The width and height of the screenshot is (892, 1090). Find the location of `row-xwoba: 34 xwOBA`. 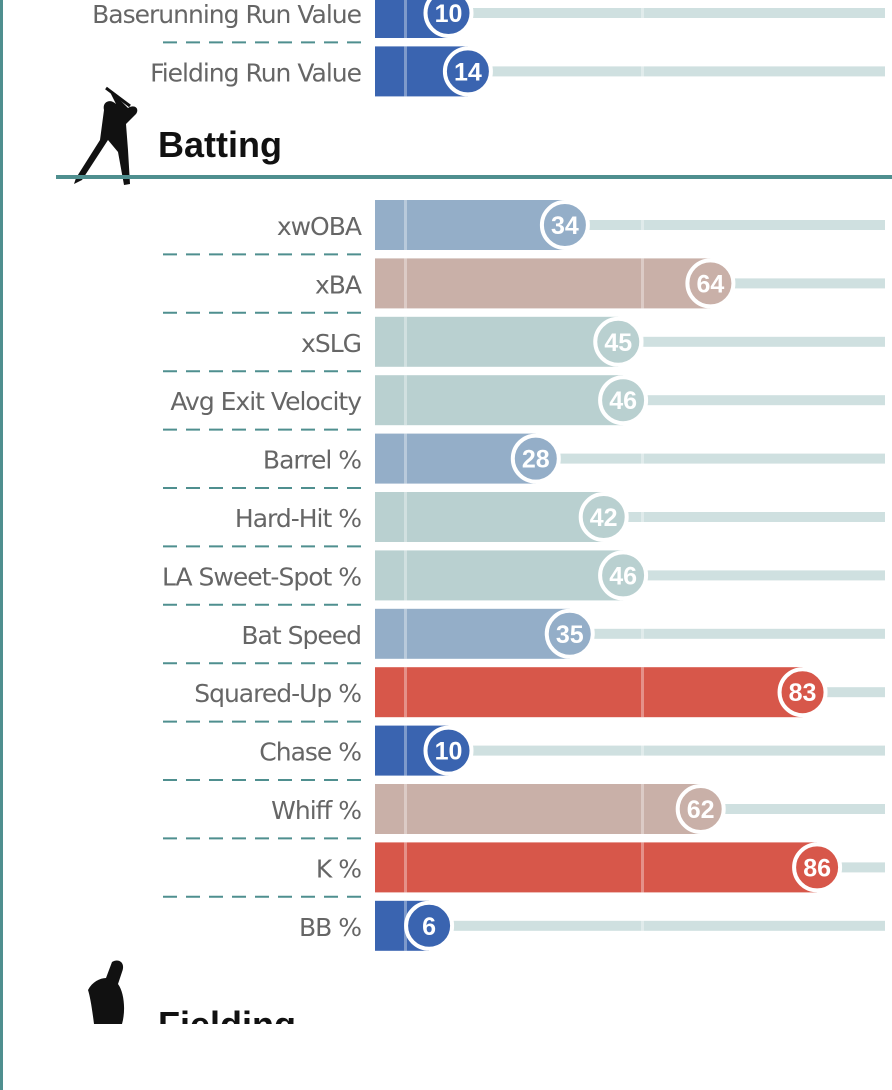

row-xwoba: 34 xwOBA is located at coordinates (581, 225).